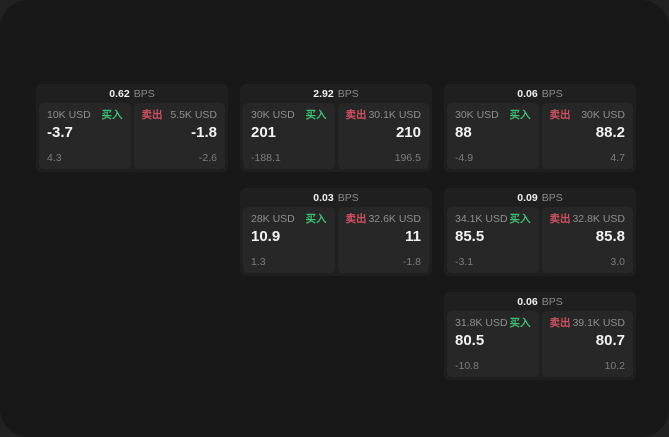  I want to click on sell-sub-value: 10.2, so click(614, 366).